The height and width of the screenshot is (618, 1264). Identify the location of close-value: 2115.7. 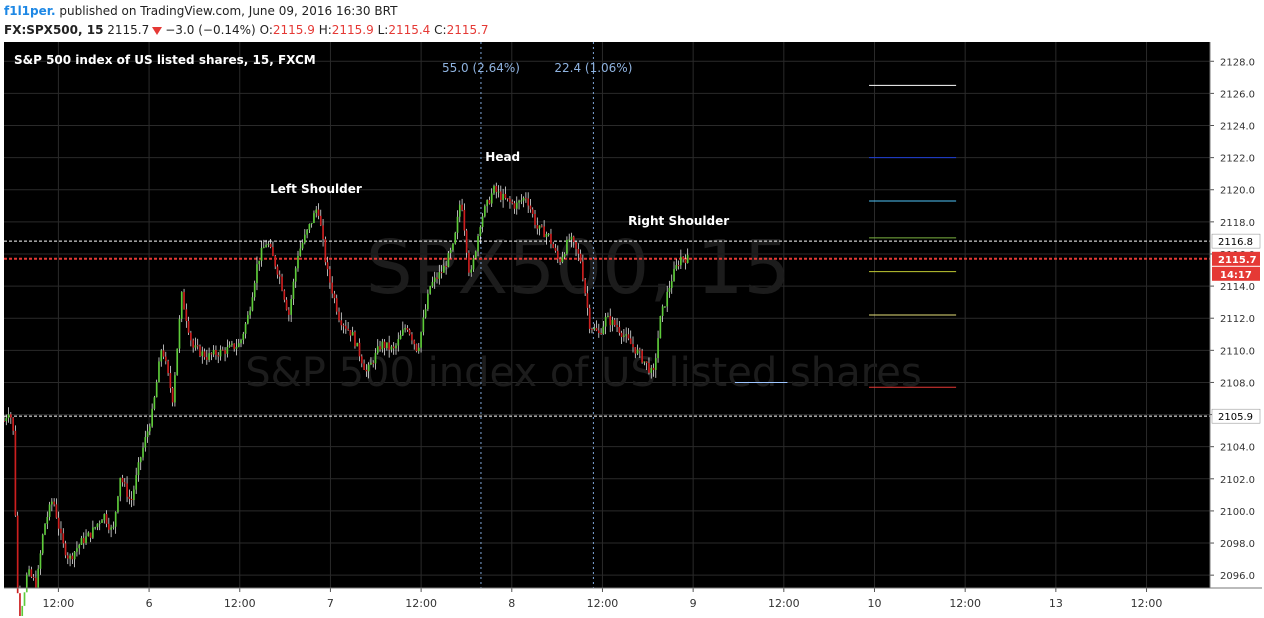
(467, 30).